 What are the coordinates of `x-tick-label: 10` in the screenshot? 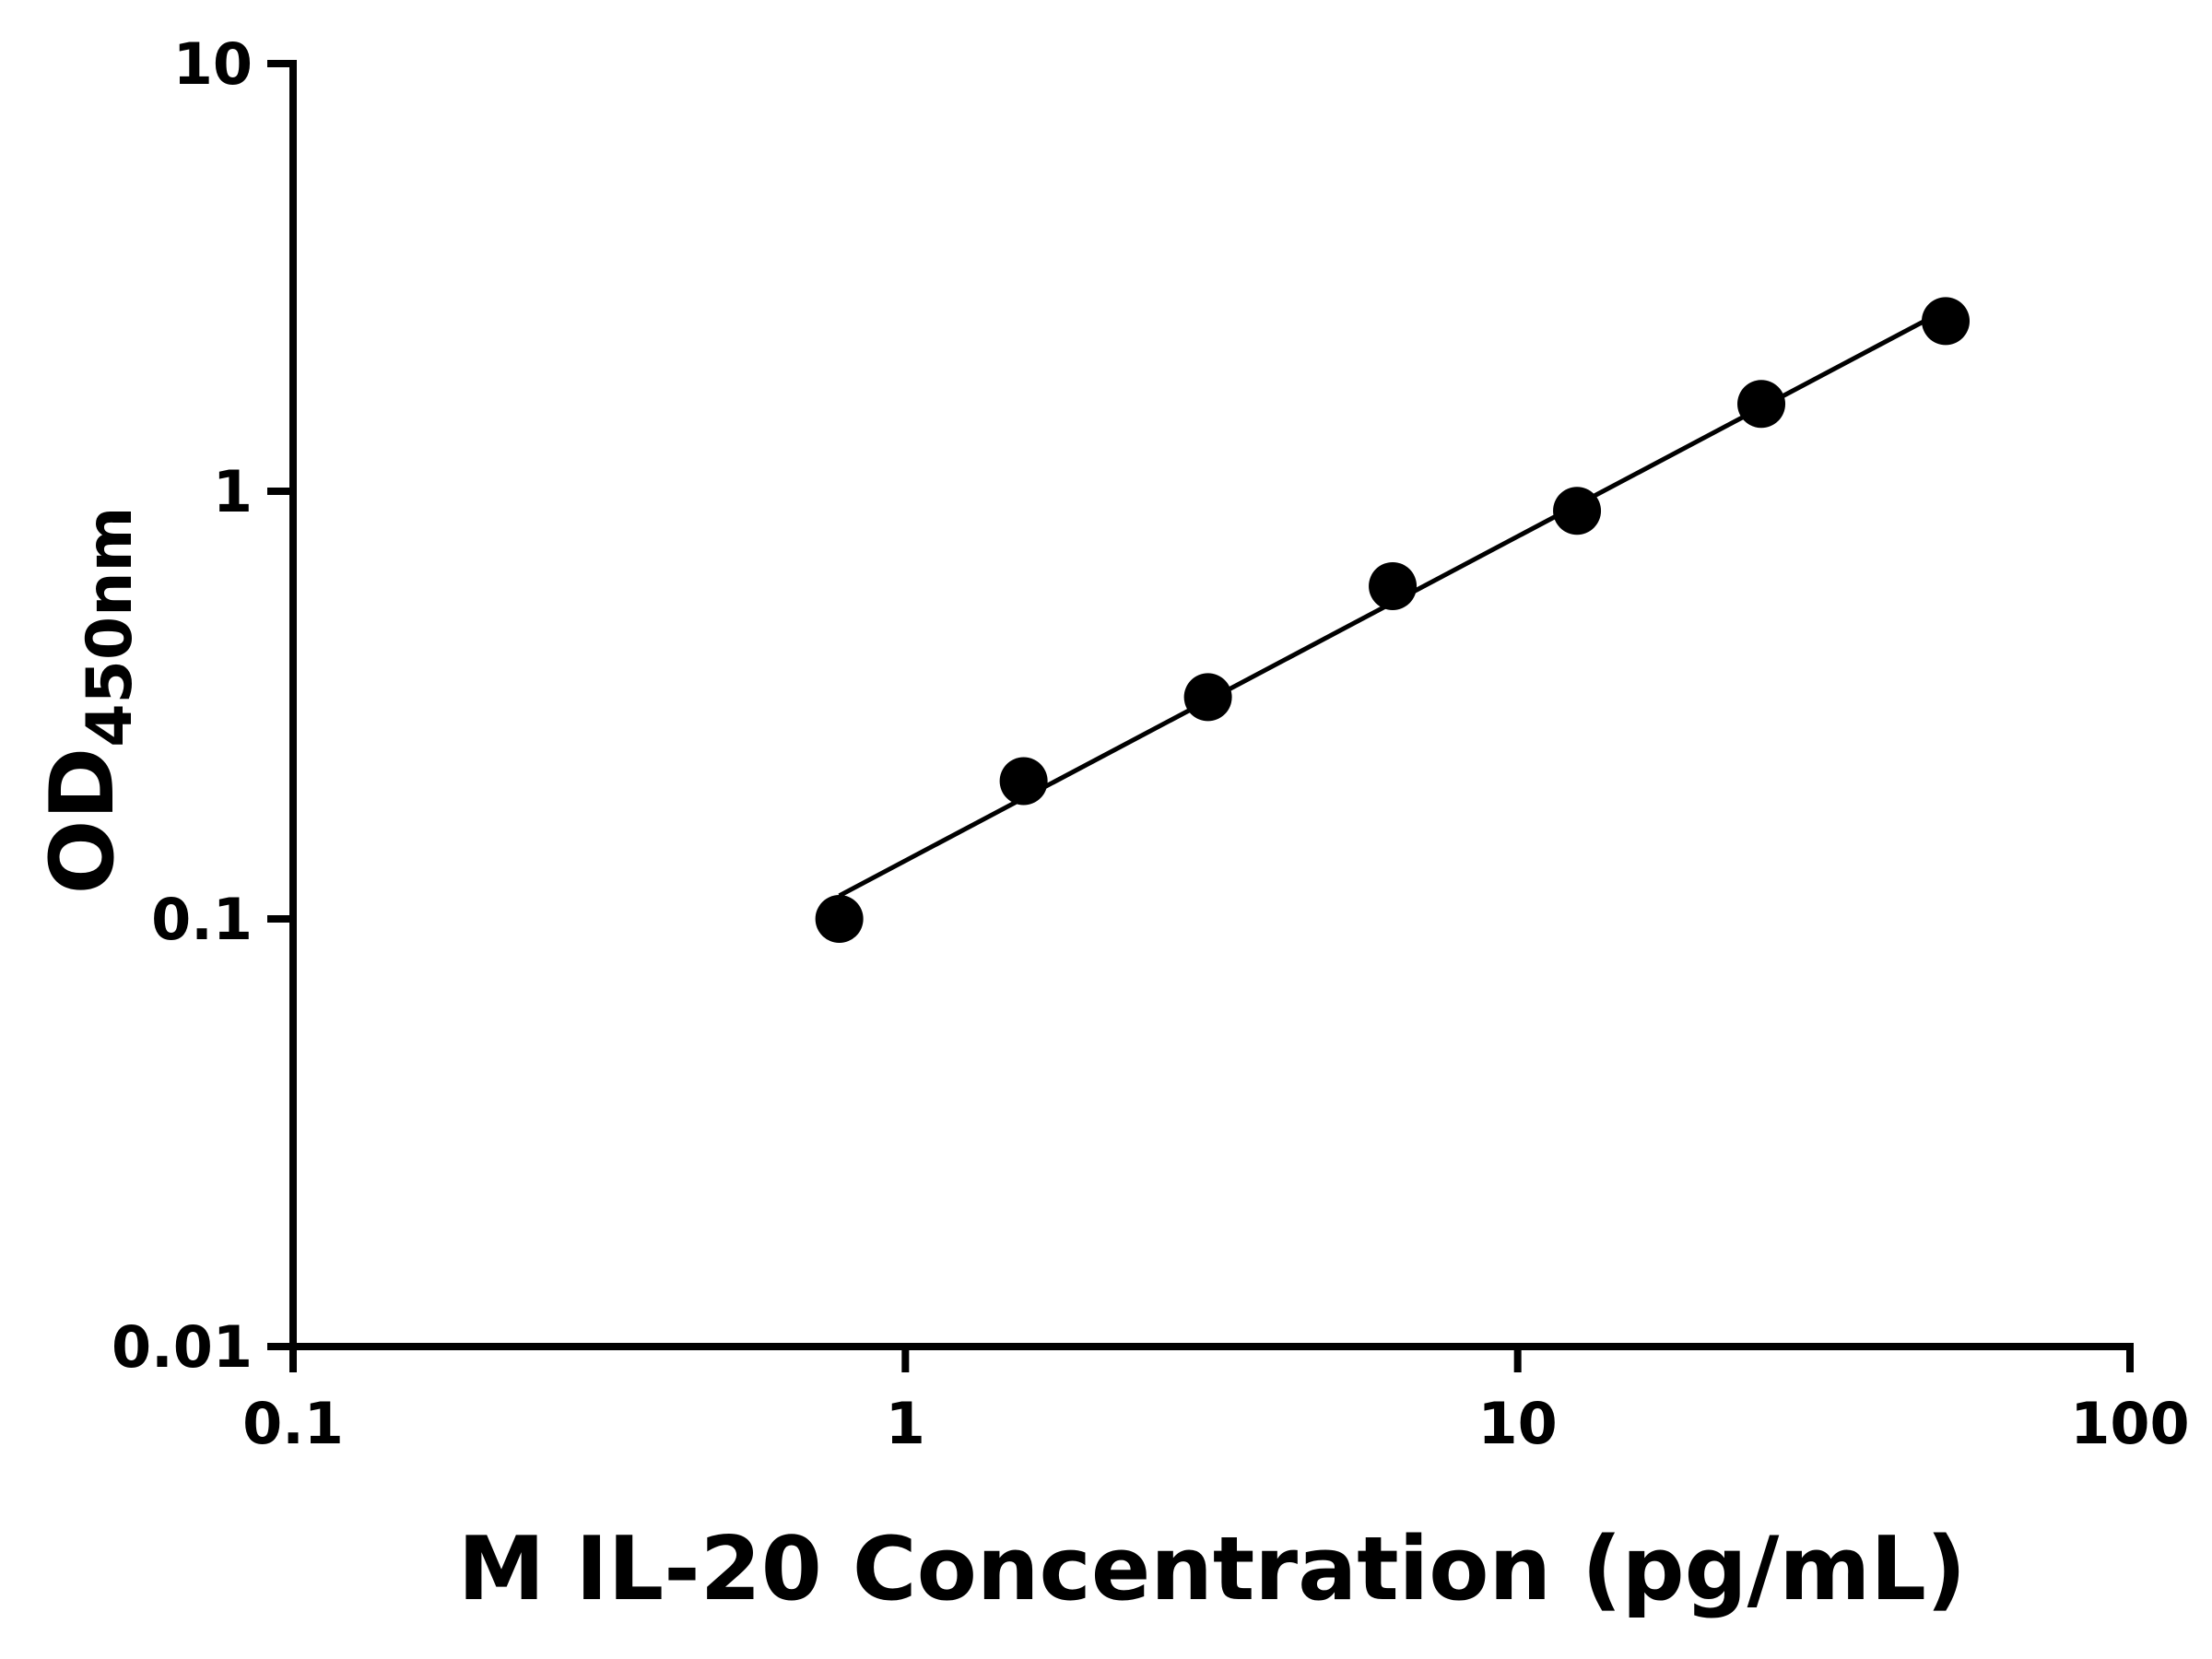 It's located at (1518, 1423).